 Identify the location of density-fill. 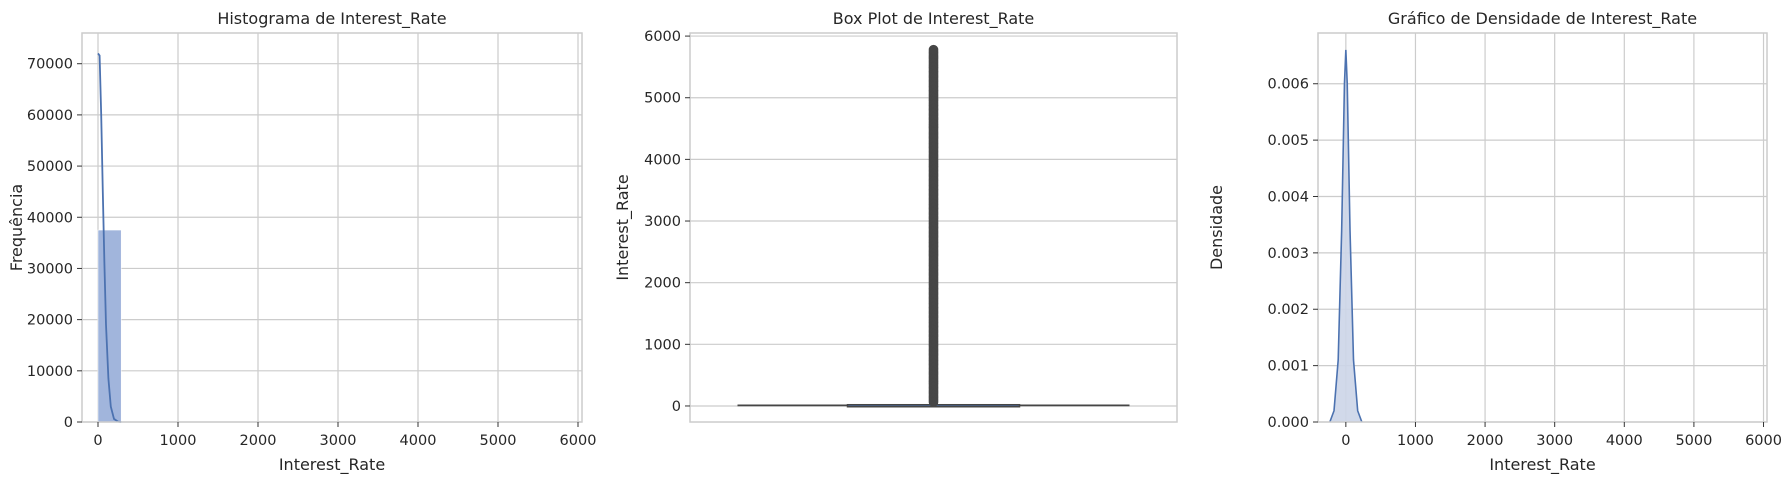
(1345, 235).